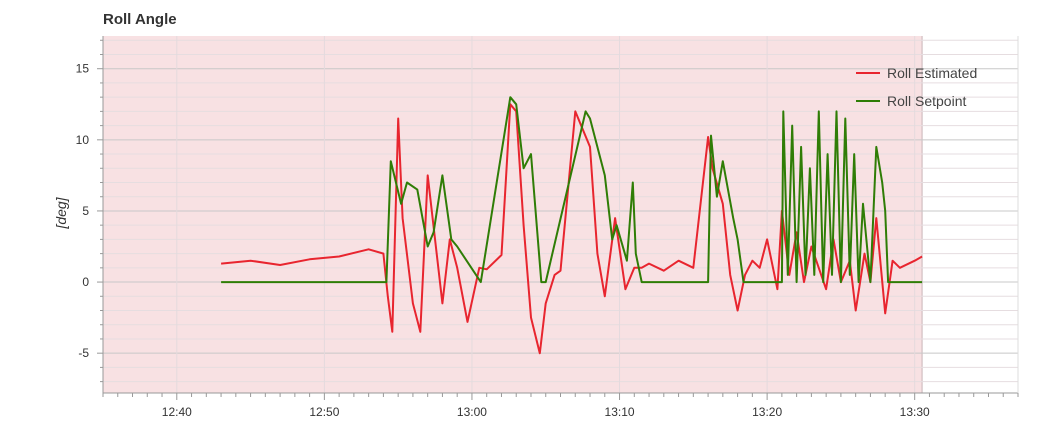 The image size is (1055, 422). I want to click on x-tick-label: 13:00, so click(472, 412).